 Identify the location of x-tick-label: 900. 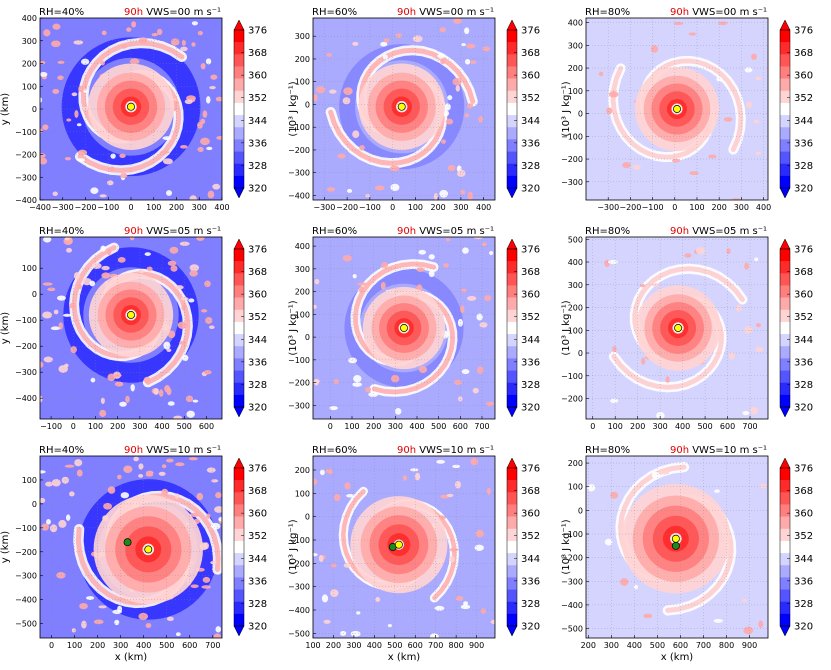
(476, 645).